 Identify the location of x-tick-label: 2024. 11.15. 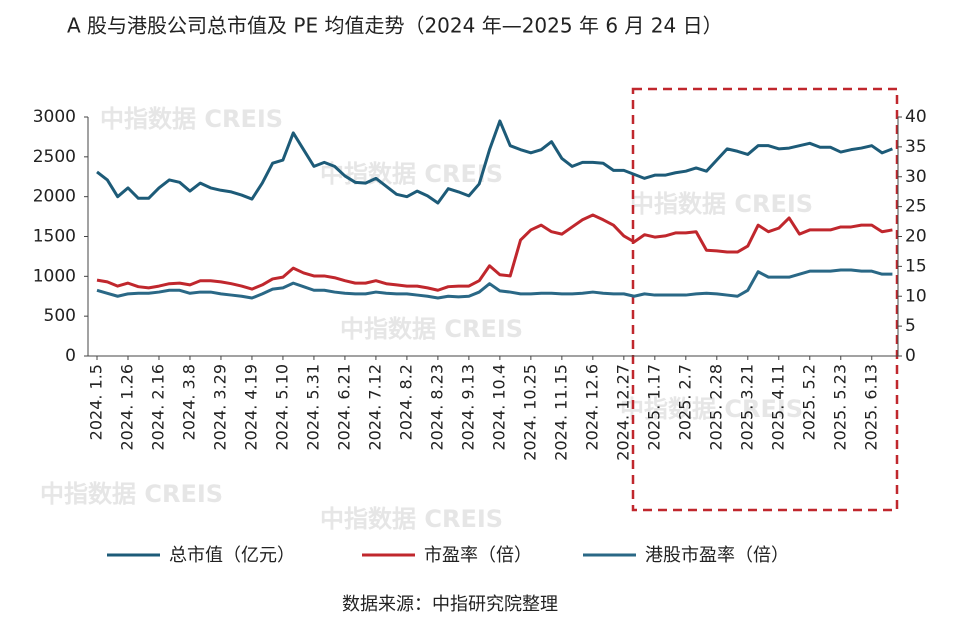
(560, 412).